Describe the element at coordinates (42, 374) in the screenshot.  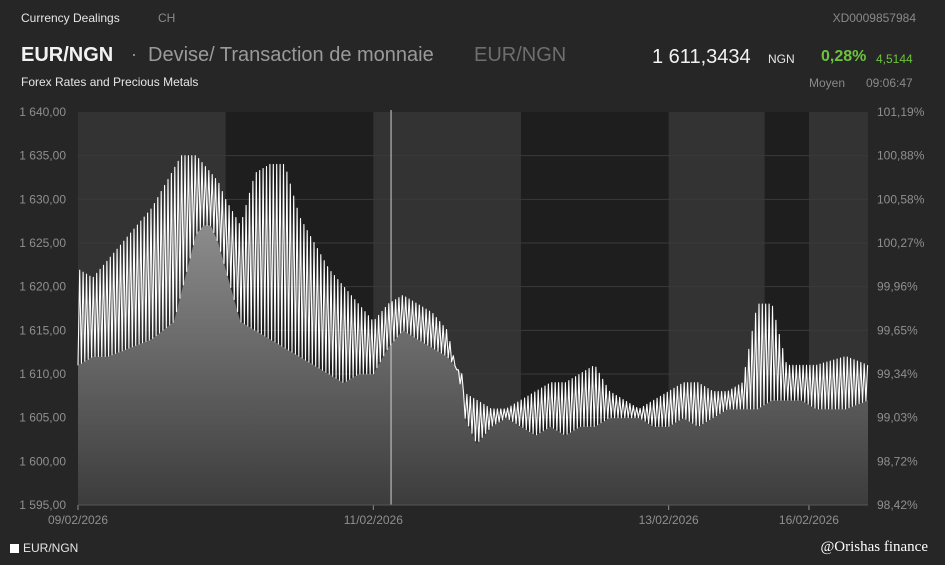
I see `y-tick-label: 1 610,00` at that location.